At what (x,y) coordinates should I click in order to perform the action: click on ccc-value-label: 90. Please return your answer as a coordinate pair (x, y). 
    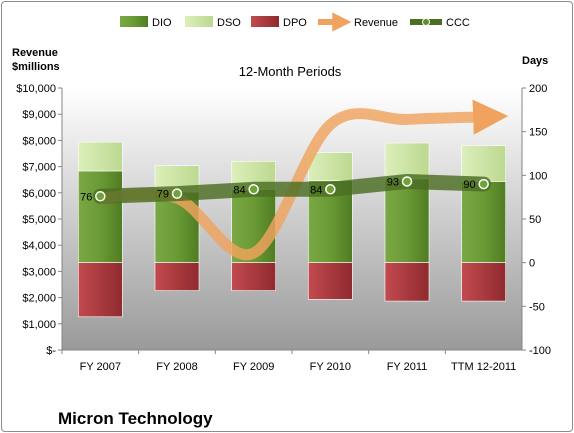
    Looking at the image, I should click on (469, 185).